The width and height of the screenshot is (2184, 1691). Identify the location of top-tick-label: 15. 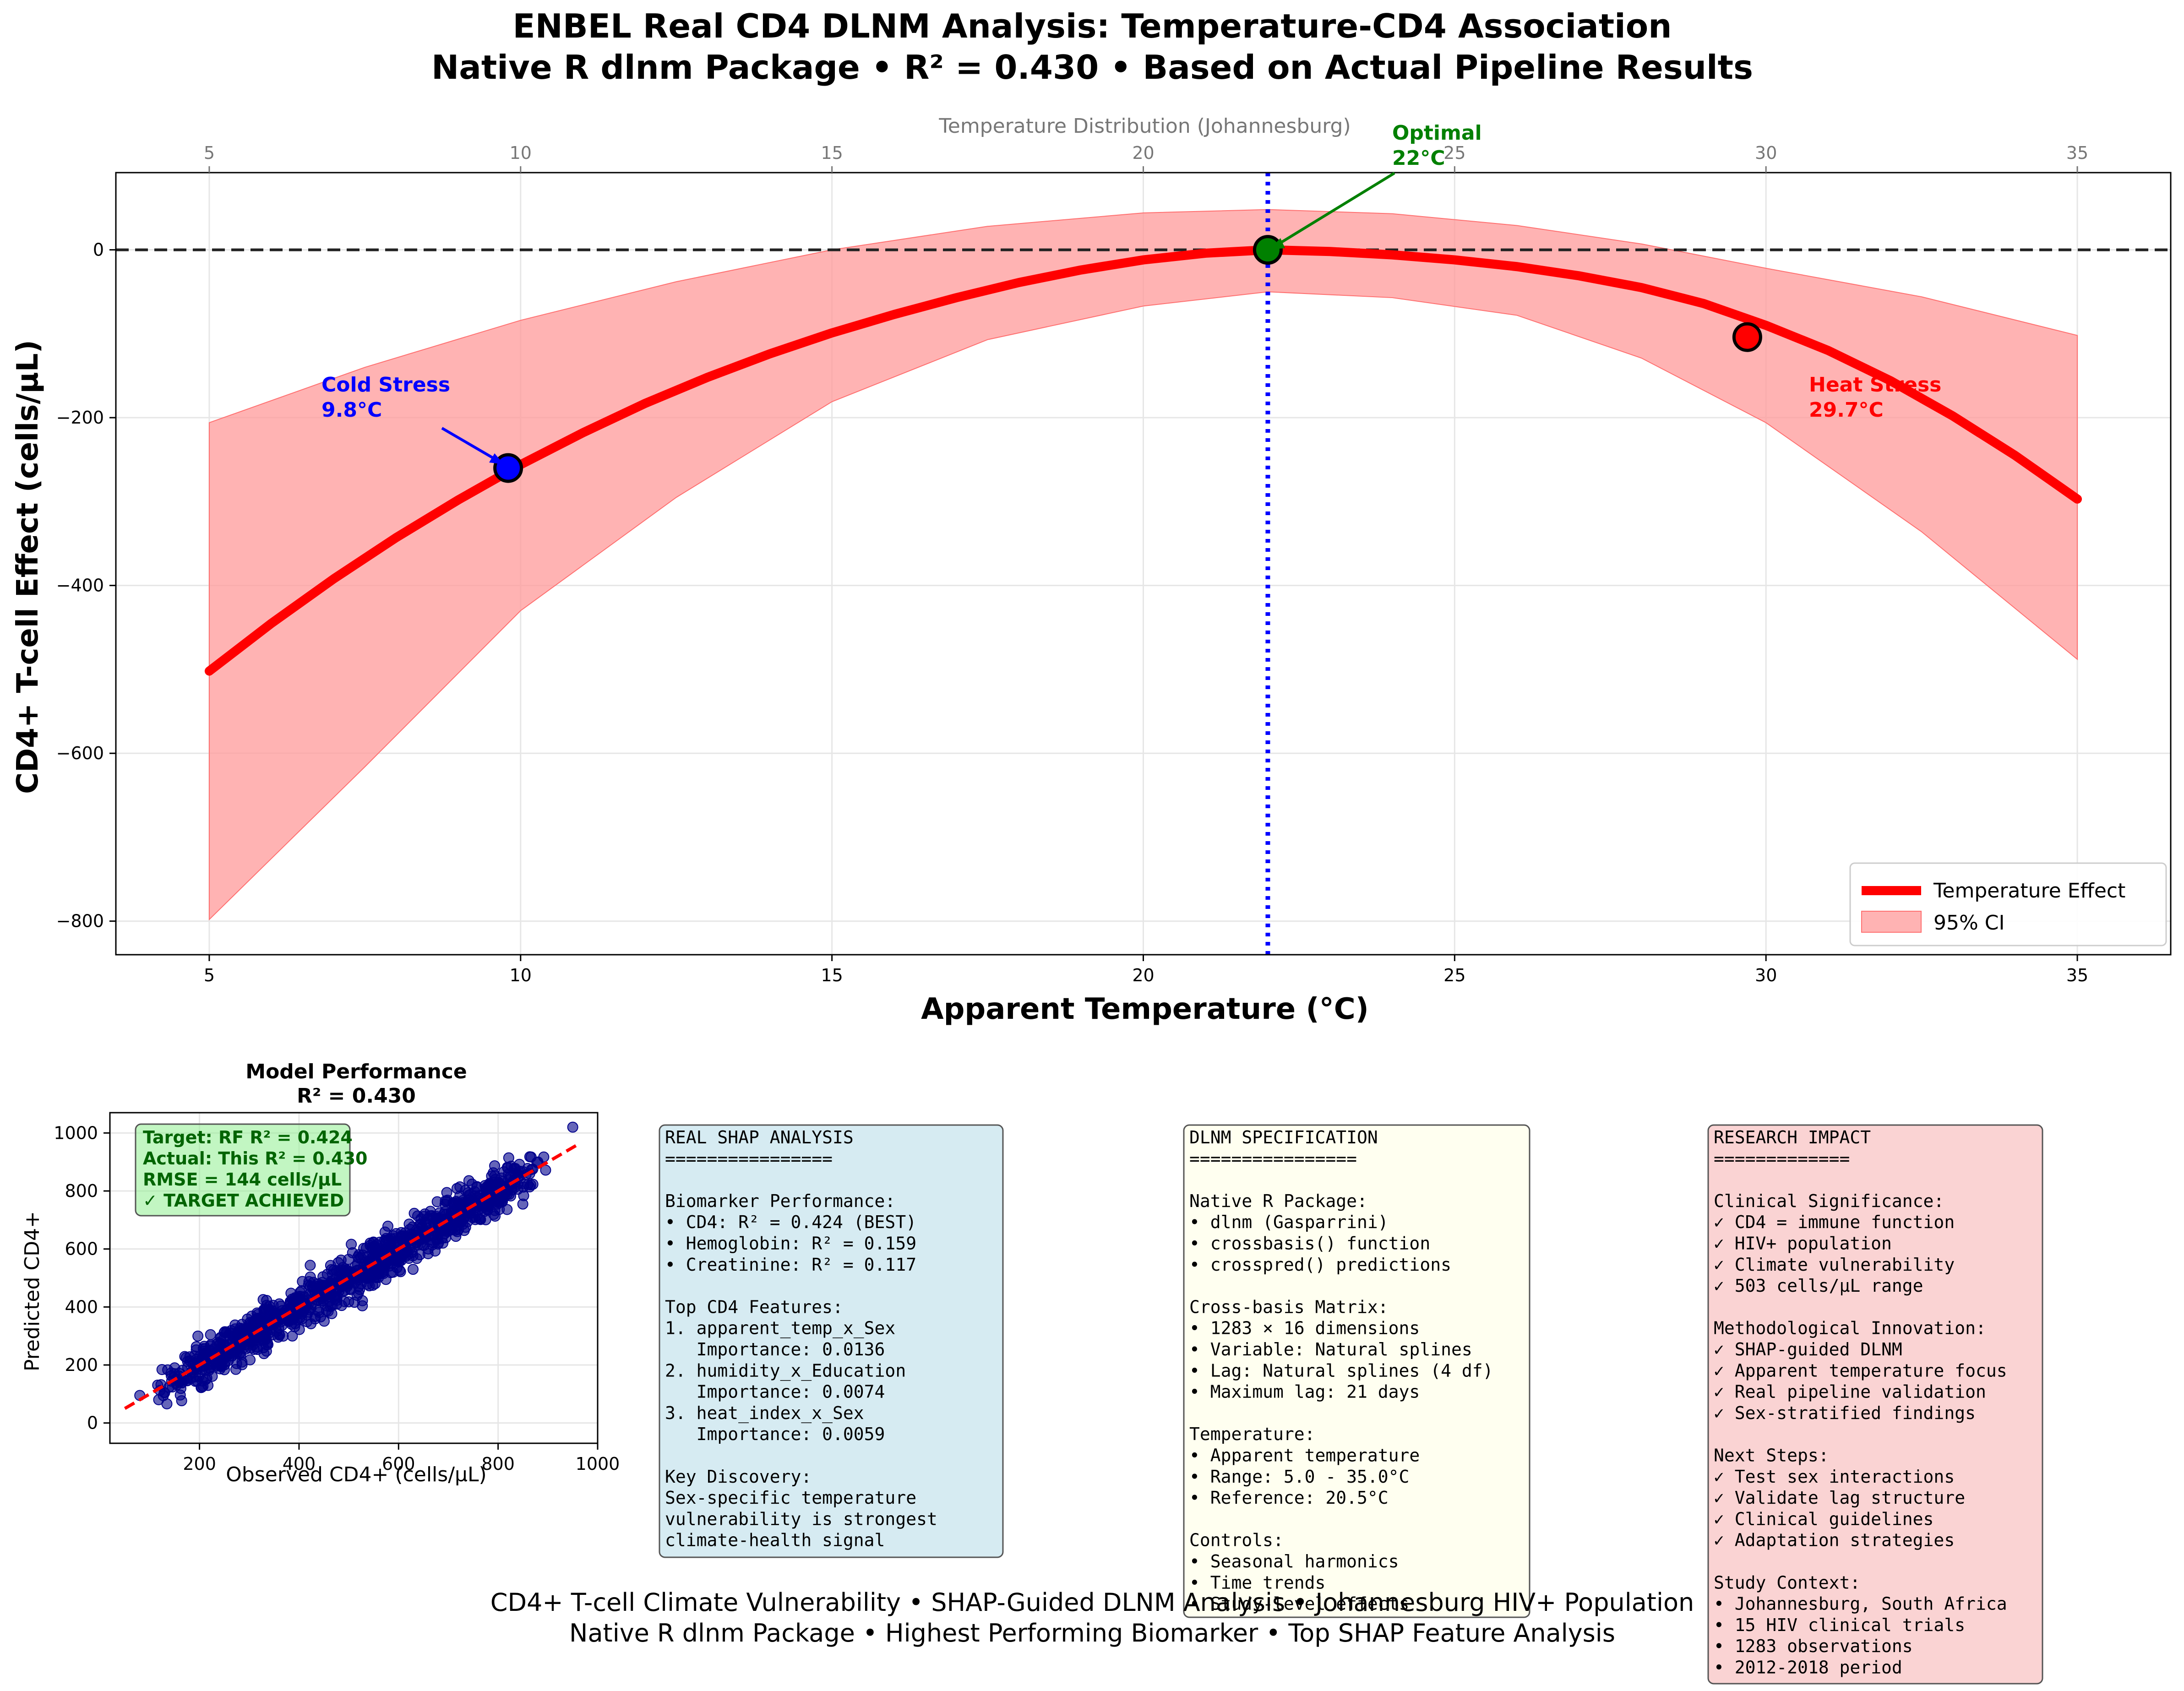
(832, 153).